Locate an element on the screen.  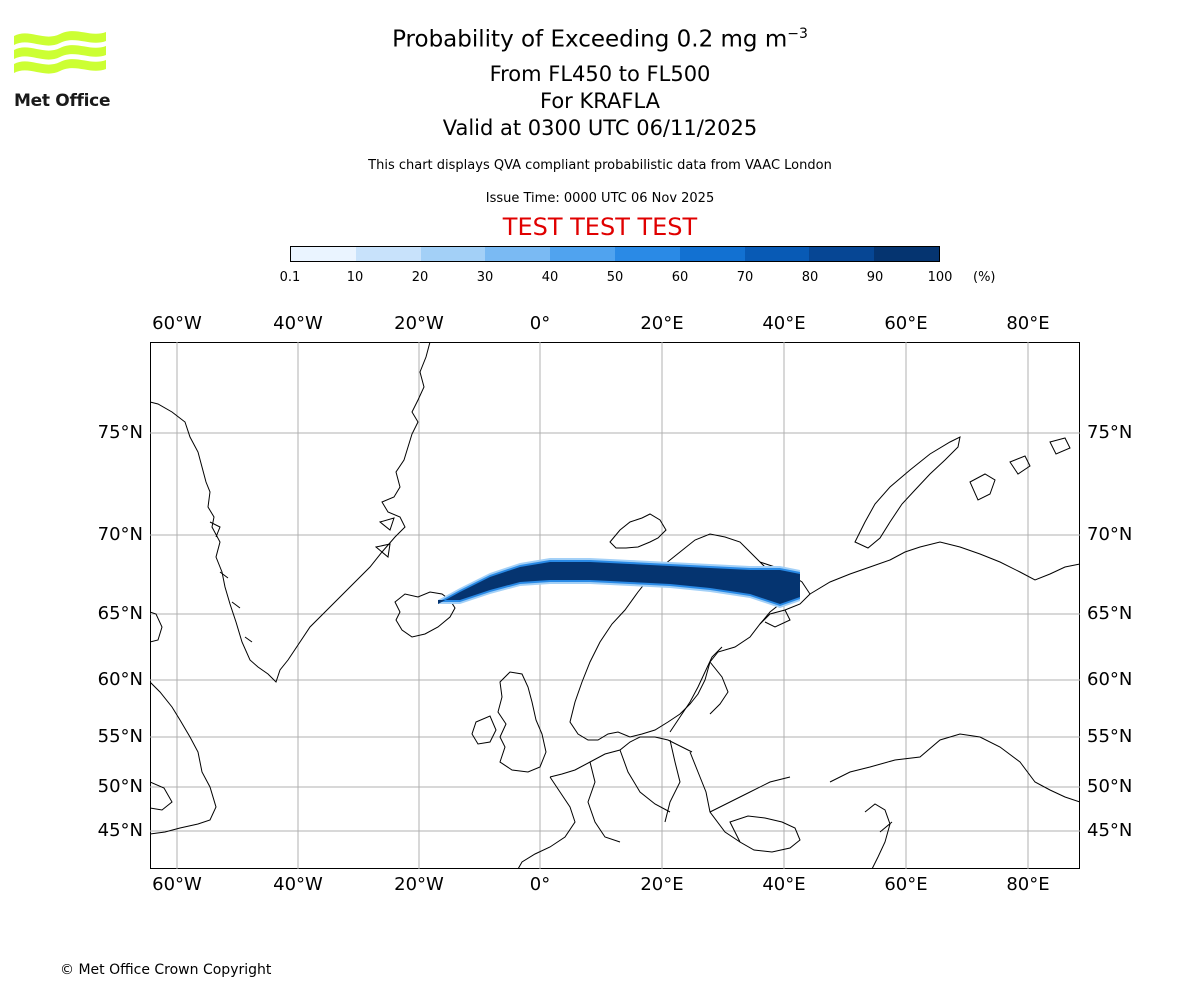
plume-core-band is located at coordinates (619, 583).